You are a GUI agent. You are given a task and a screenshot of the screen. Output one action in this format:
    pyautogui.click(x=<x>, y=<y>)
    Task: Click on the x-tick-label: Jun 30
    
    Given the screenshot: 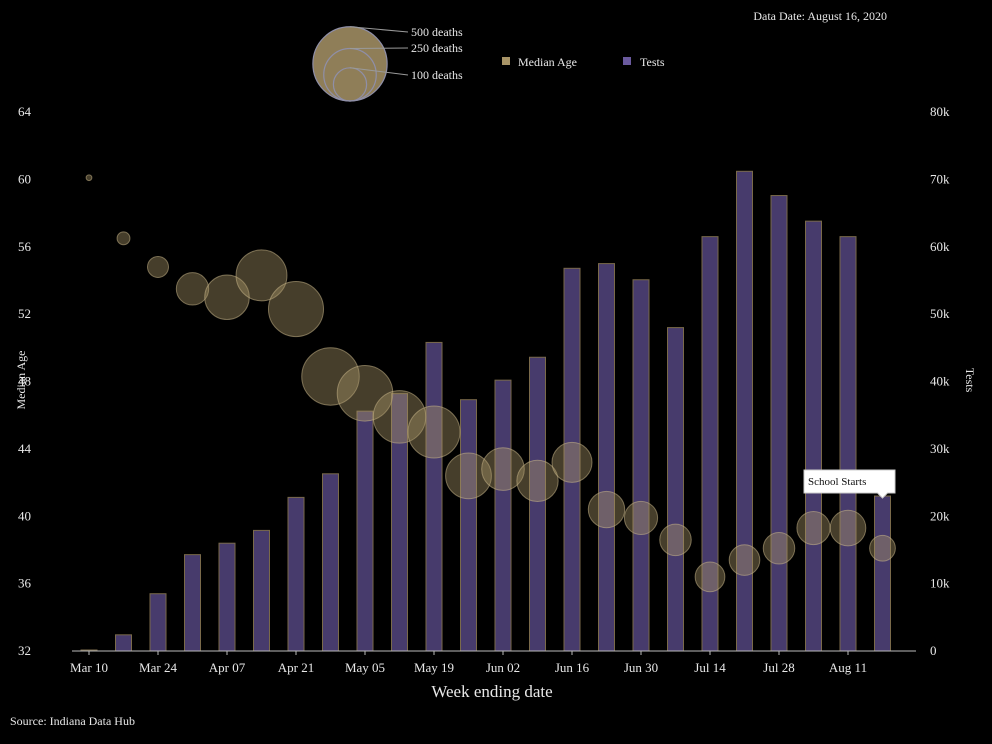 What is the action you would take?
    pyautogui.click(x=641, y=667)
    